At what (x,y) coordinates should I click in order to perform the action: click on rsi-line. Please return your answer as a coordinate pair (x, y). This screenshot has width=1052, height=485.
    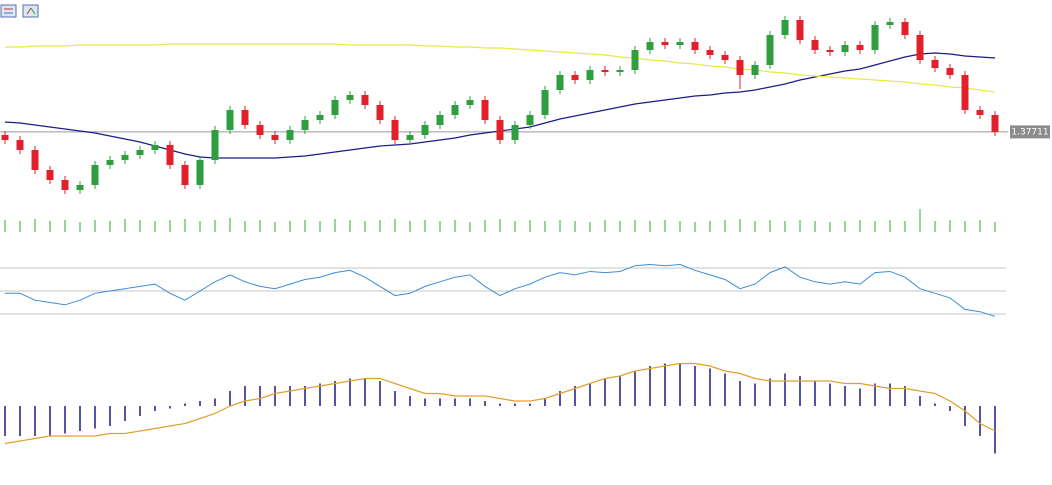
    Looking at the image, I should click on (500, 290).